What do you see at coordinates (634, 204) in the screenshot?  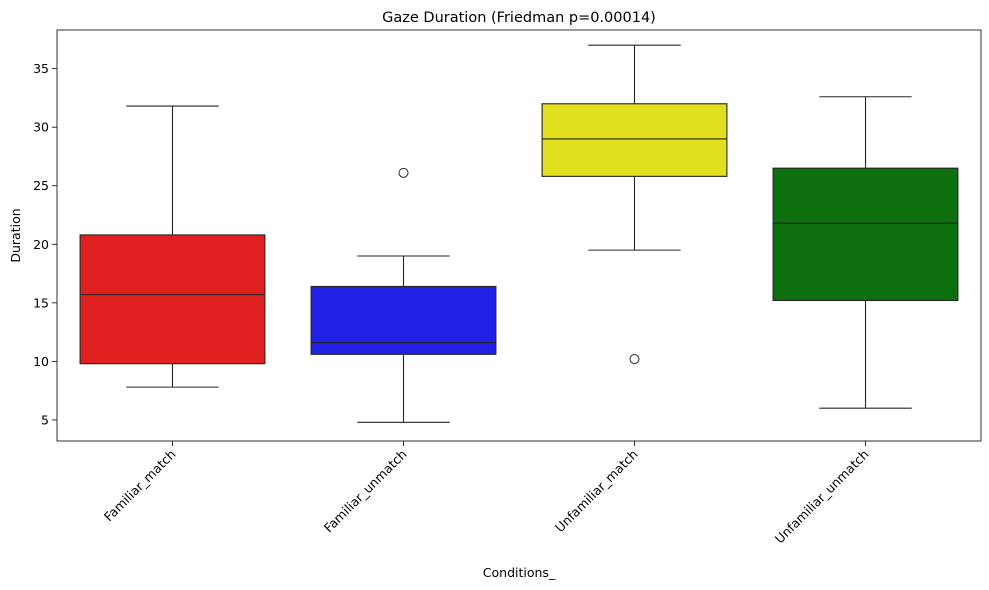 I see `box-unfamiliar-match` at bounding box center [634, 204].